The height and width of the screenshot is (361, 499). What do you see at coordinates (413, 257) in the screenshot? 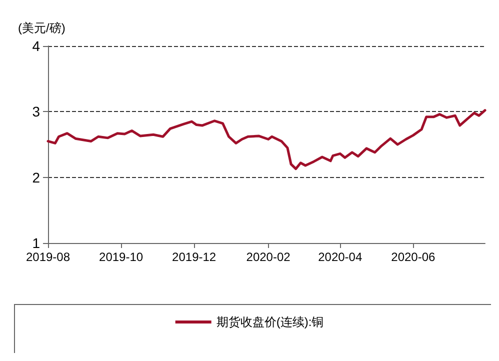
I see `x-tick-label: 2020-06` at bounding box center [413, 257].